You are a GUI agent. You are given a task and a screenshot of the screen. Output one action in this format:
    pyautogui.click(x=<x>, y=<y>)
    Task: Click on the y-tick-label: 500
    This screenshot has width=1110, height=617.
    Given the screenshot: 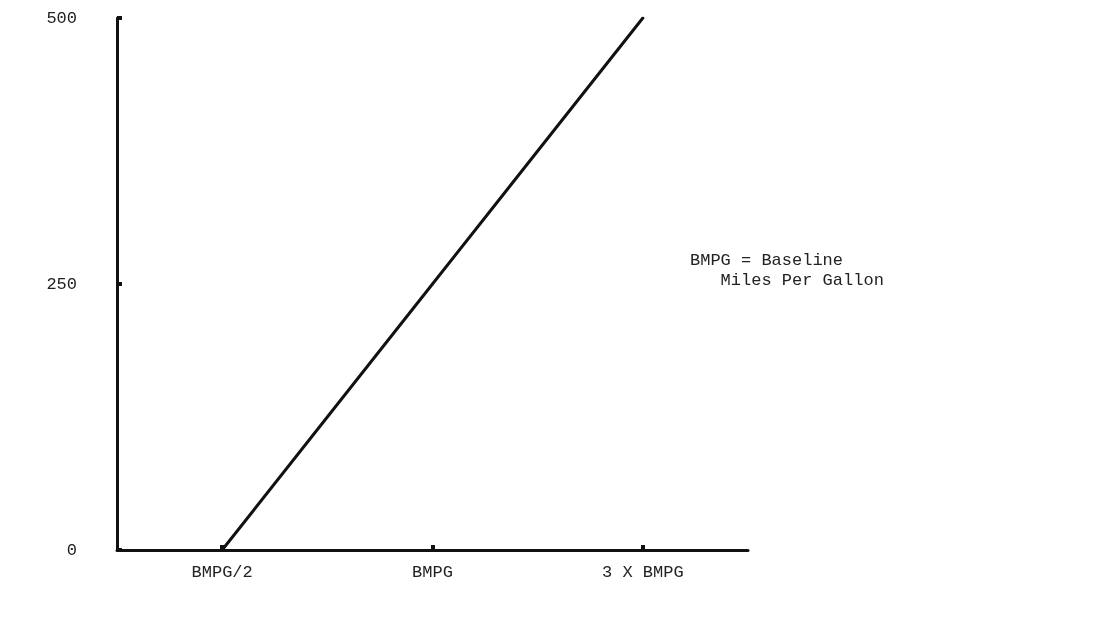 What is the action you would take?
    pyautogui.click(x=61, y=18)
    